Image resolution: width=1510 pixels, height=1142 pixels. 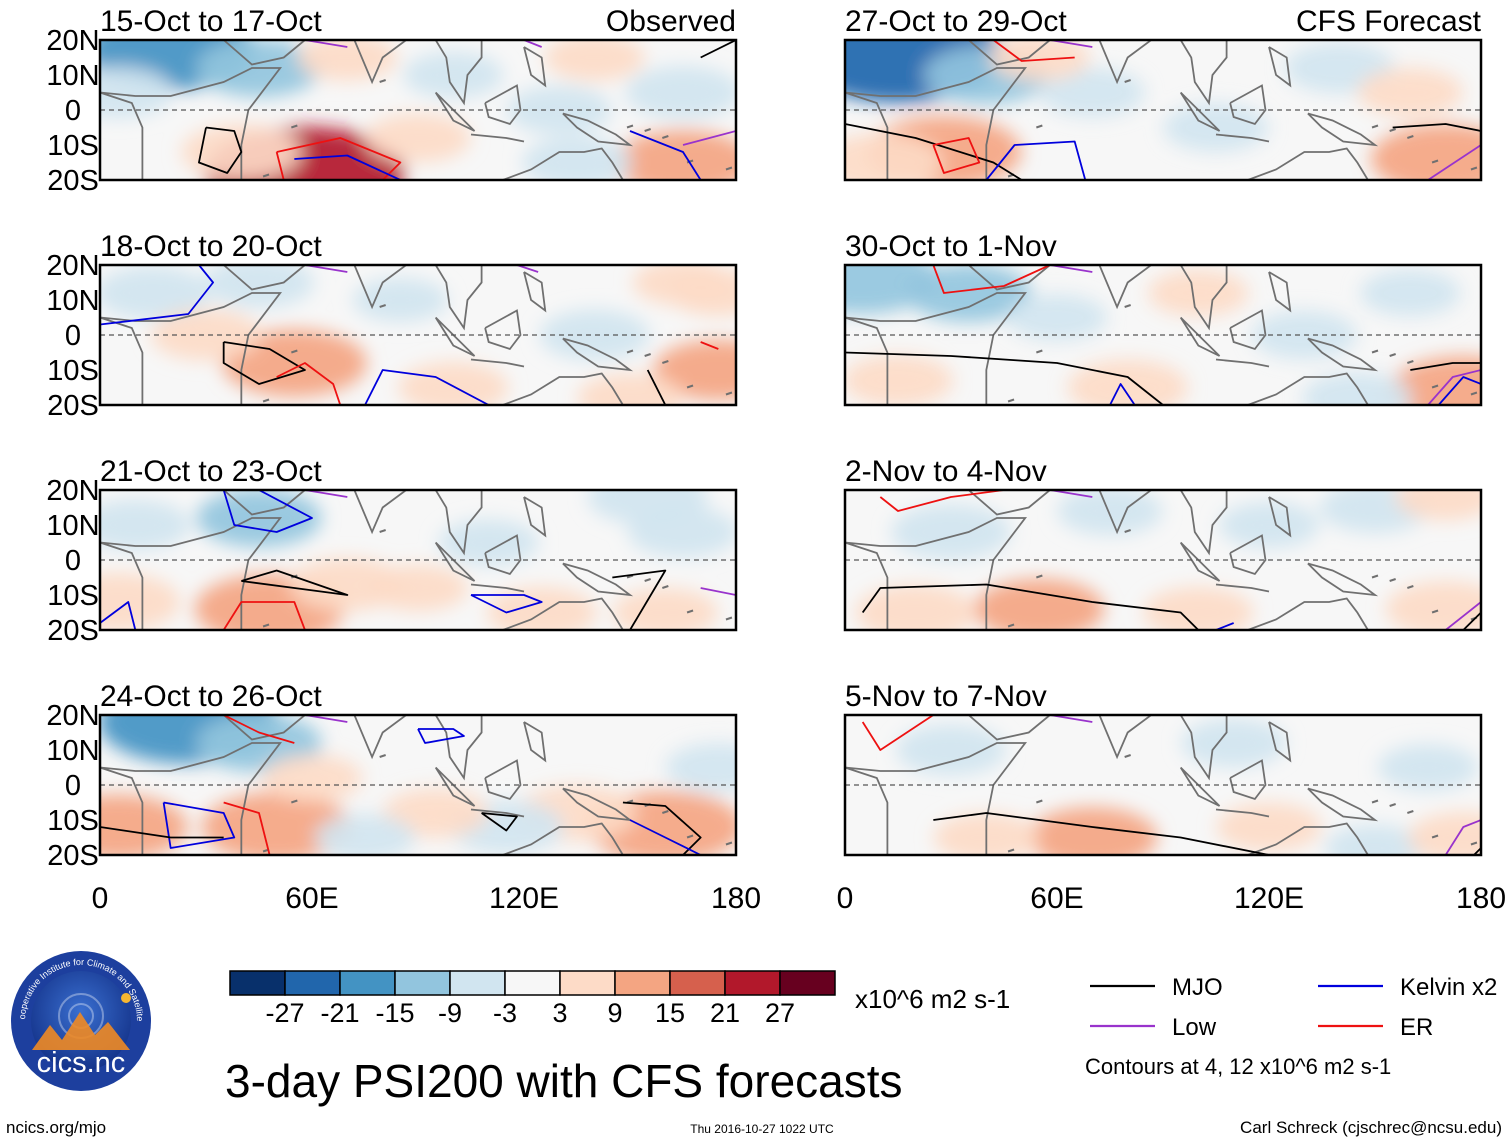 I want to click on colorbar: -27 -21 -15 -9 -3 3 9 15 21 27, so click(x=532, y=999).